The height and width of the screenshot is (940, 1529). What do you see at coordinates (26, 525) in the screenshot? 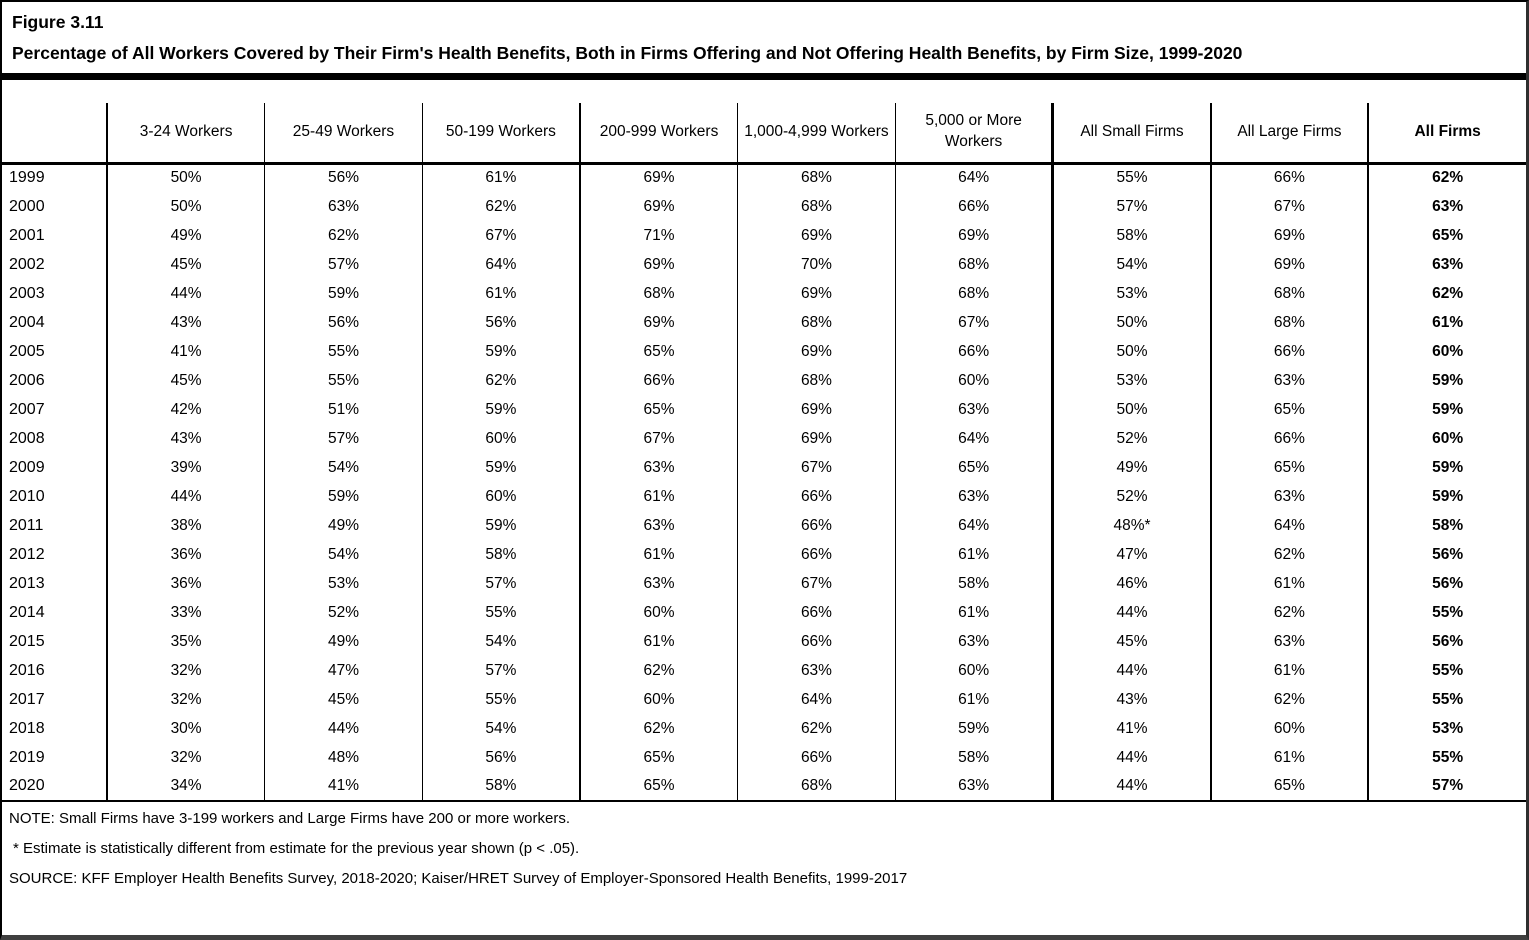
I see `year-cell: 2011` at bounding box center [26, 525].